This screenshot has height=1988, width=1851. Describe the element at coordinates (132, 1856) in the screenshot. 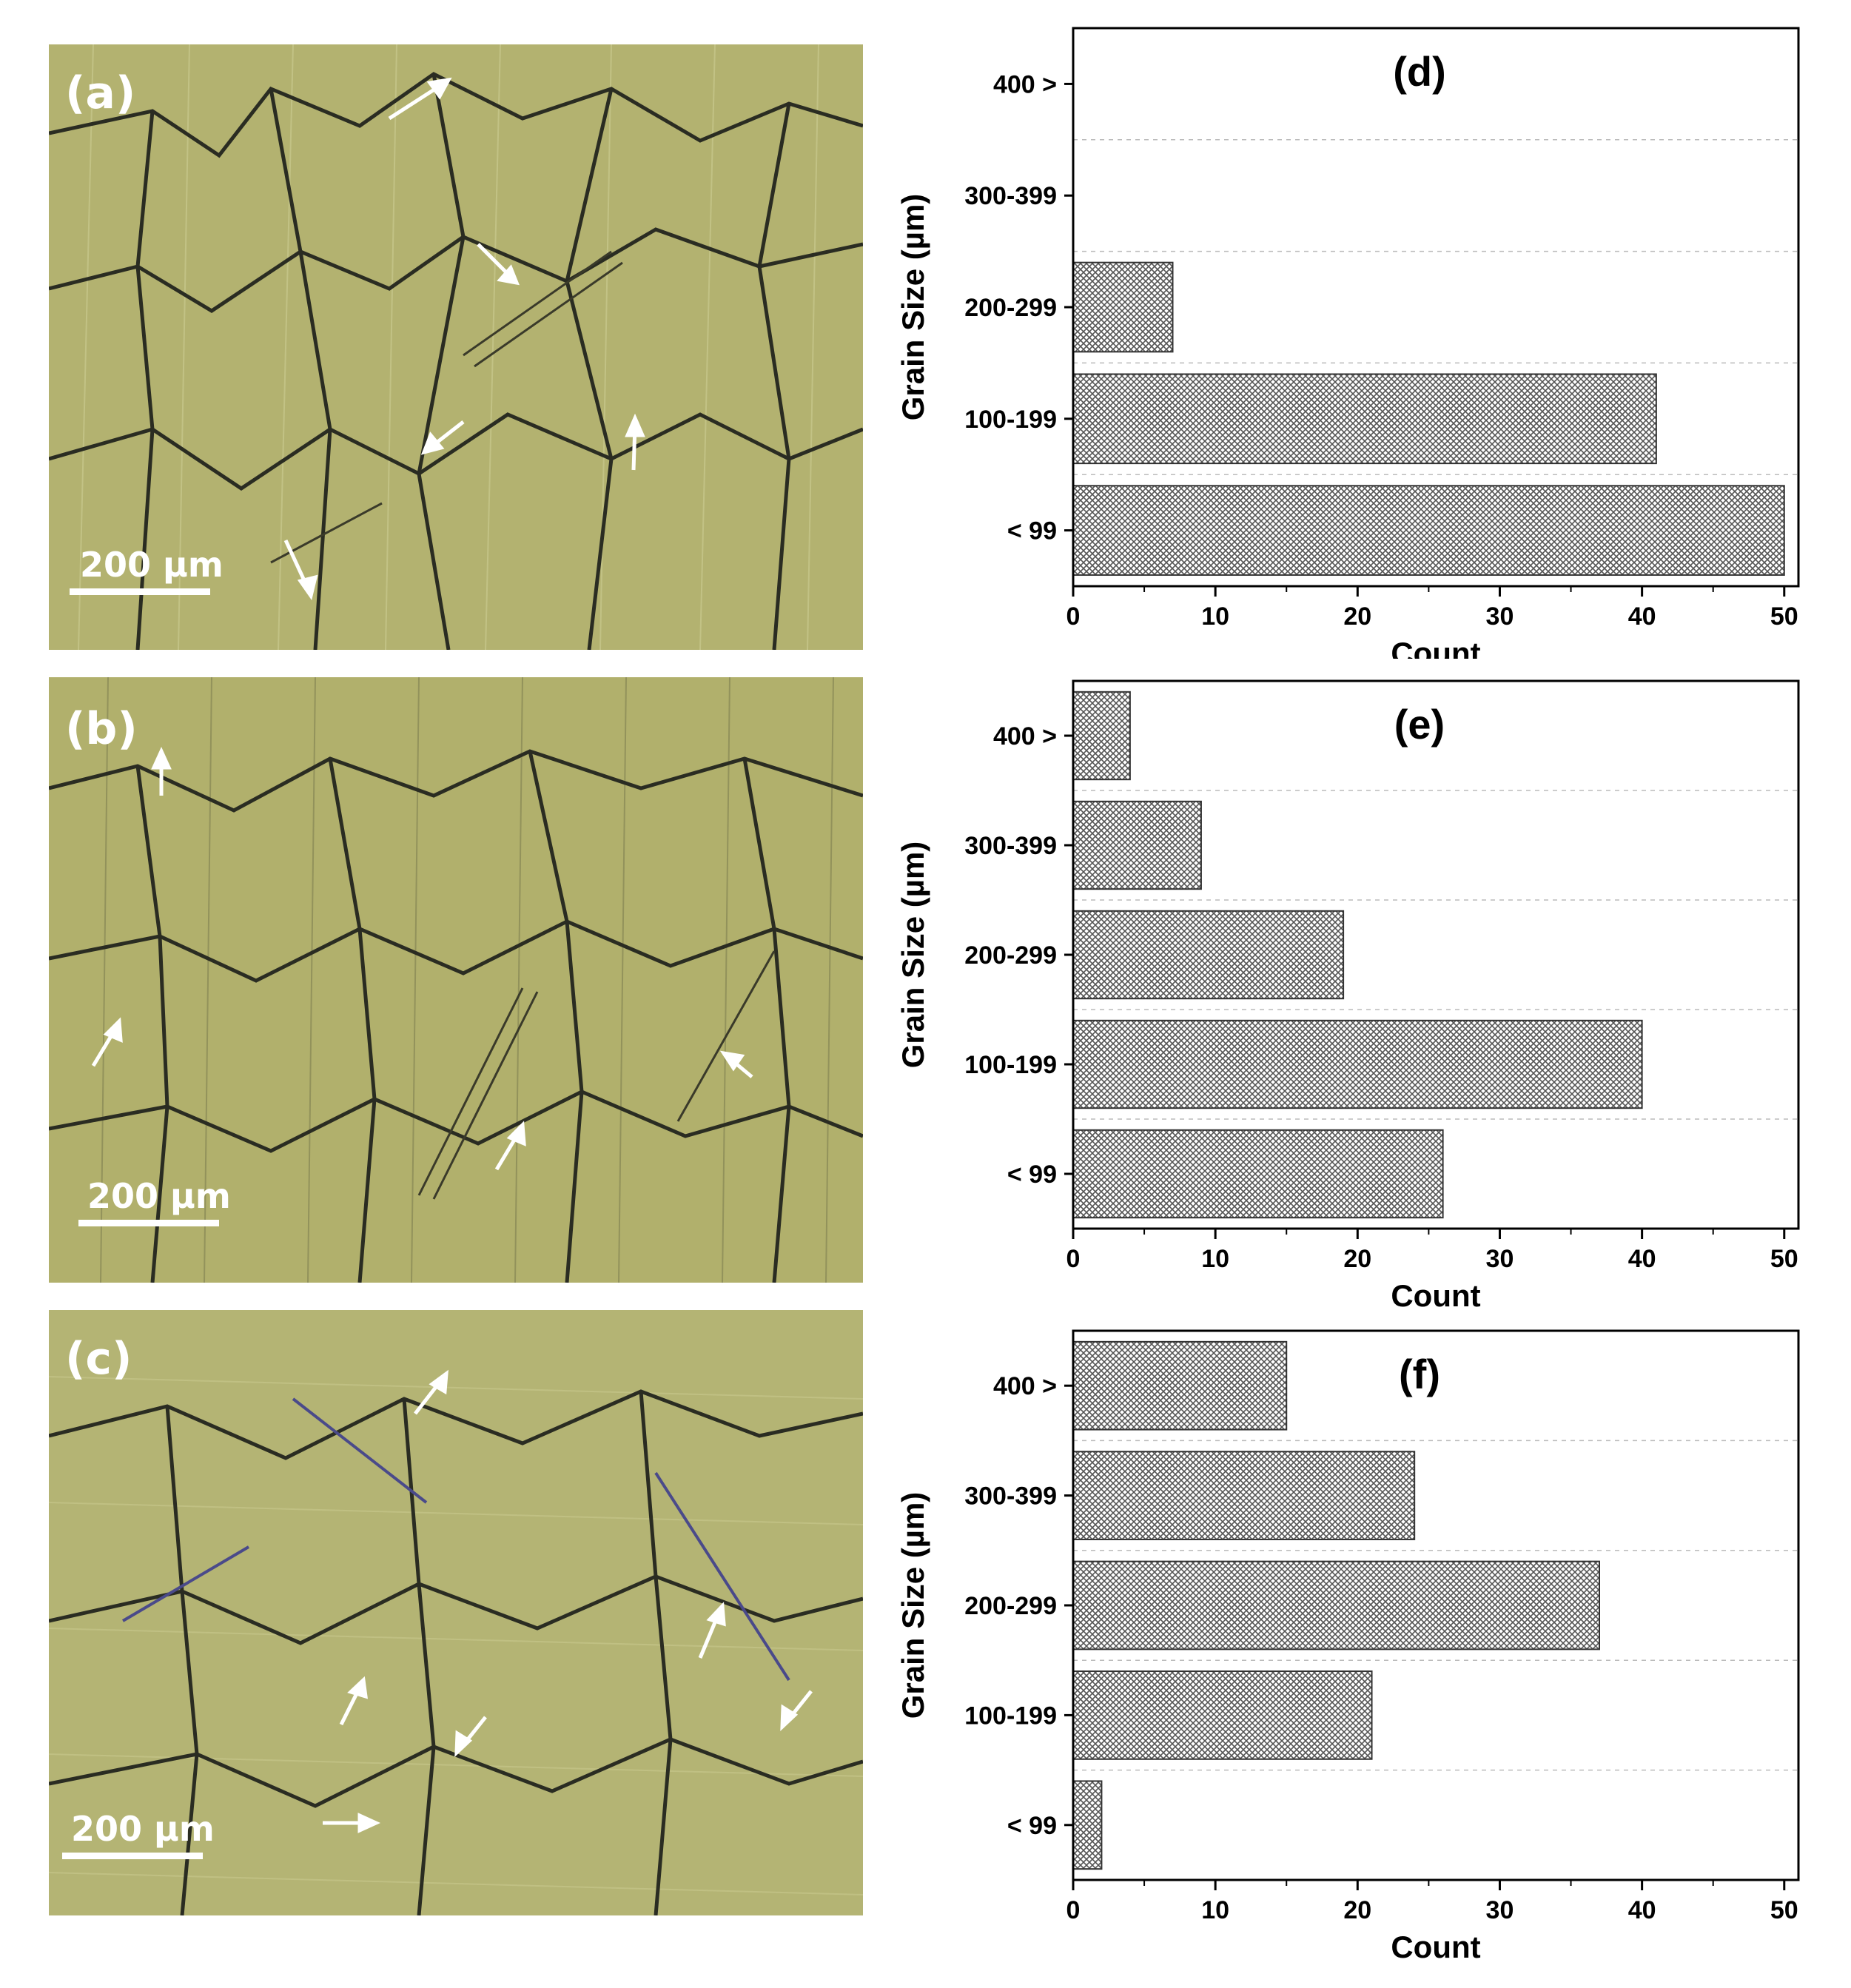

I see `scale-bar-c` at that location.